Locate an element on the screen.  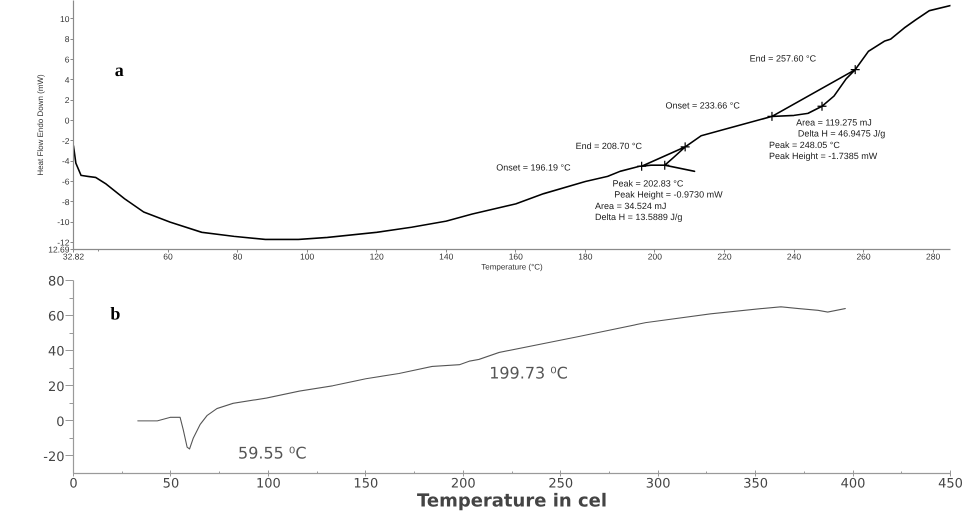
y-tick-label: -10 is located at coordinates (63, 222).